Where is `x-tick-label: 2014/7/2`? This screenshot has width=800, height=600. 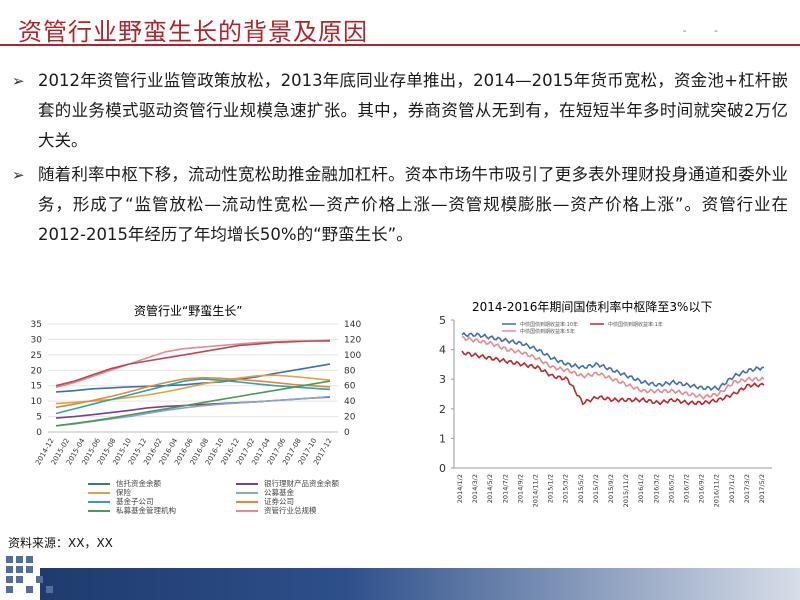 x-tick-label: 2014/7/2 is located at coordinates (505, 488).